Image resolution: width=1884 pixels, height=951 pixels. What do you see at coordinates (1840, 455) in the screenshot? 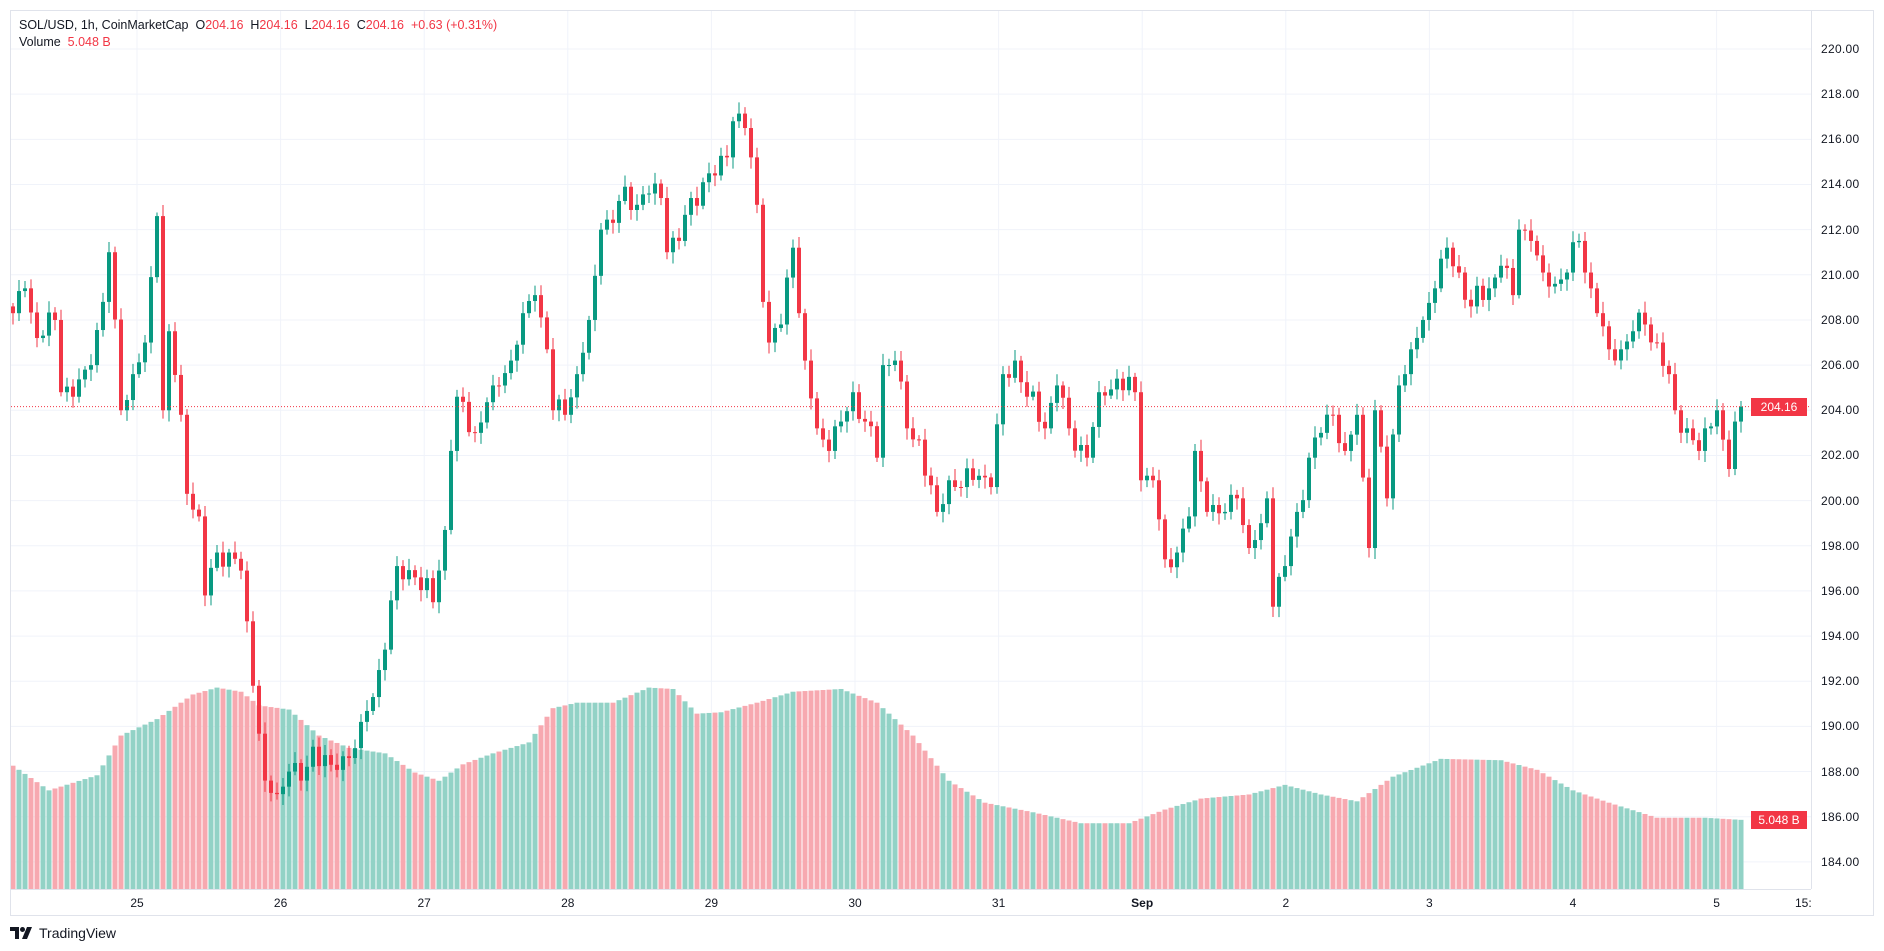
I see `price-tick-label: 202.00` at bounding box center [1840, 455].